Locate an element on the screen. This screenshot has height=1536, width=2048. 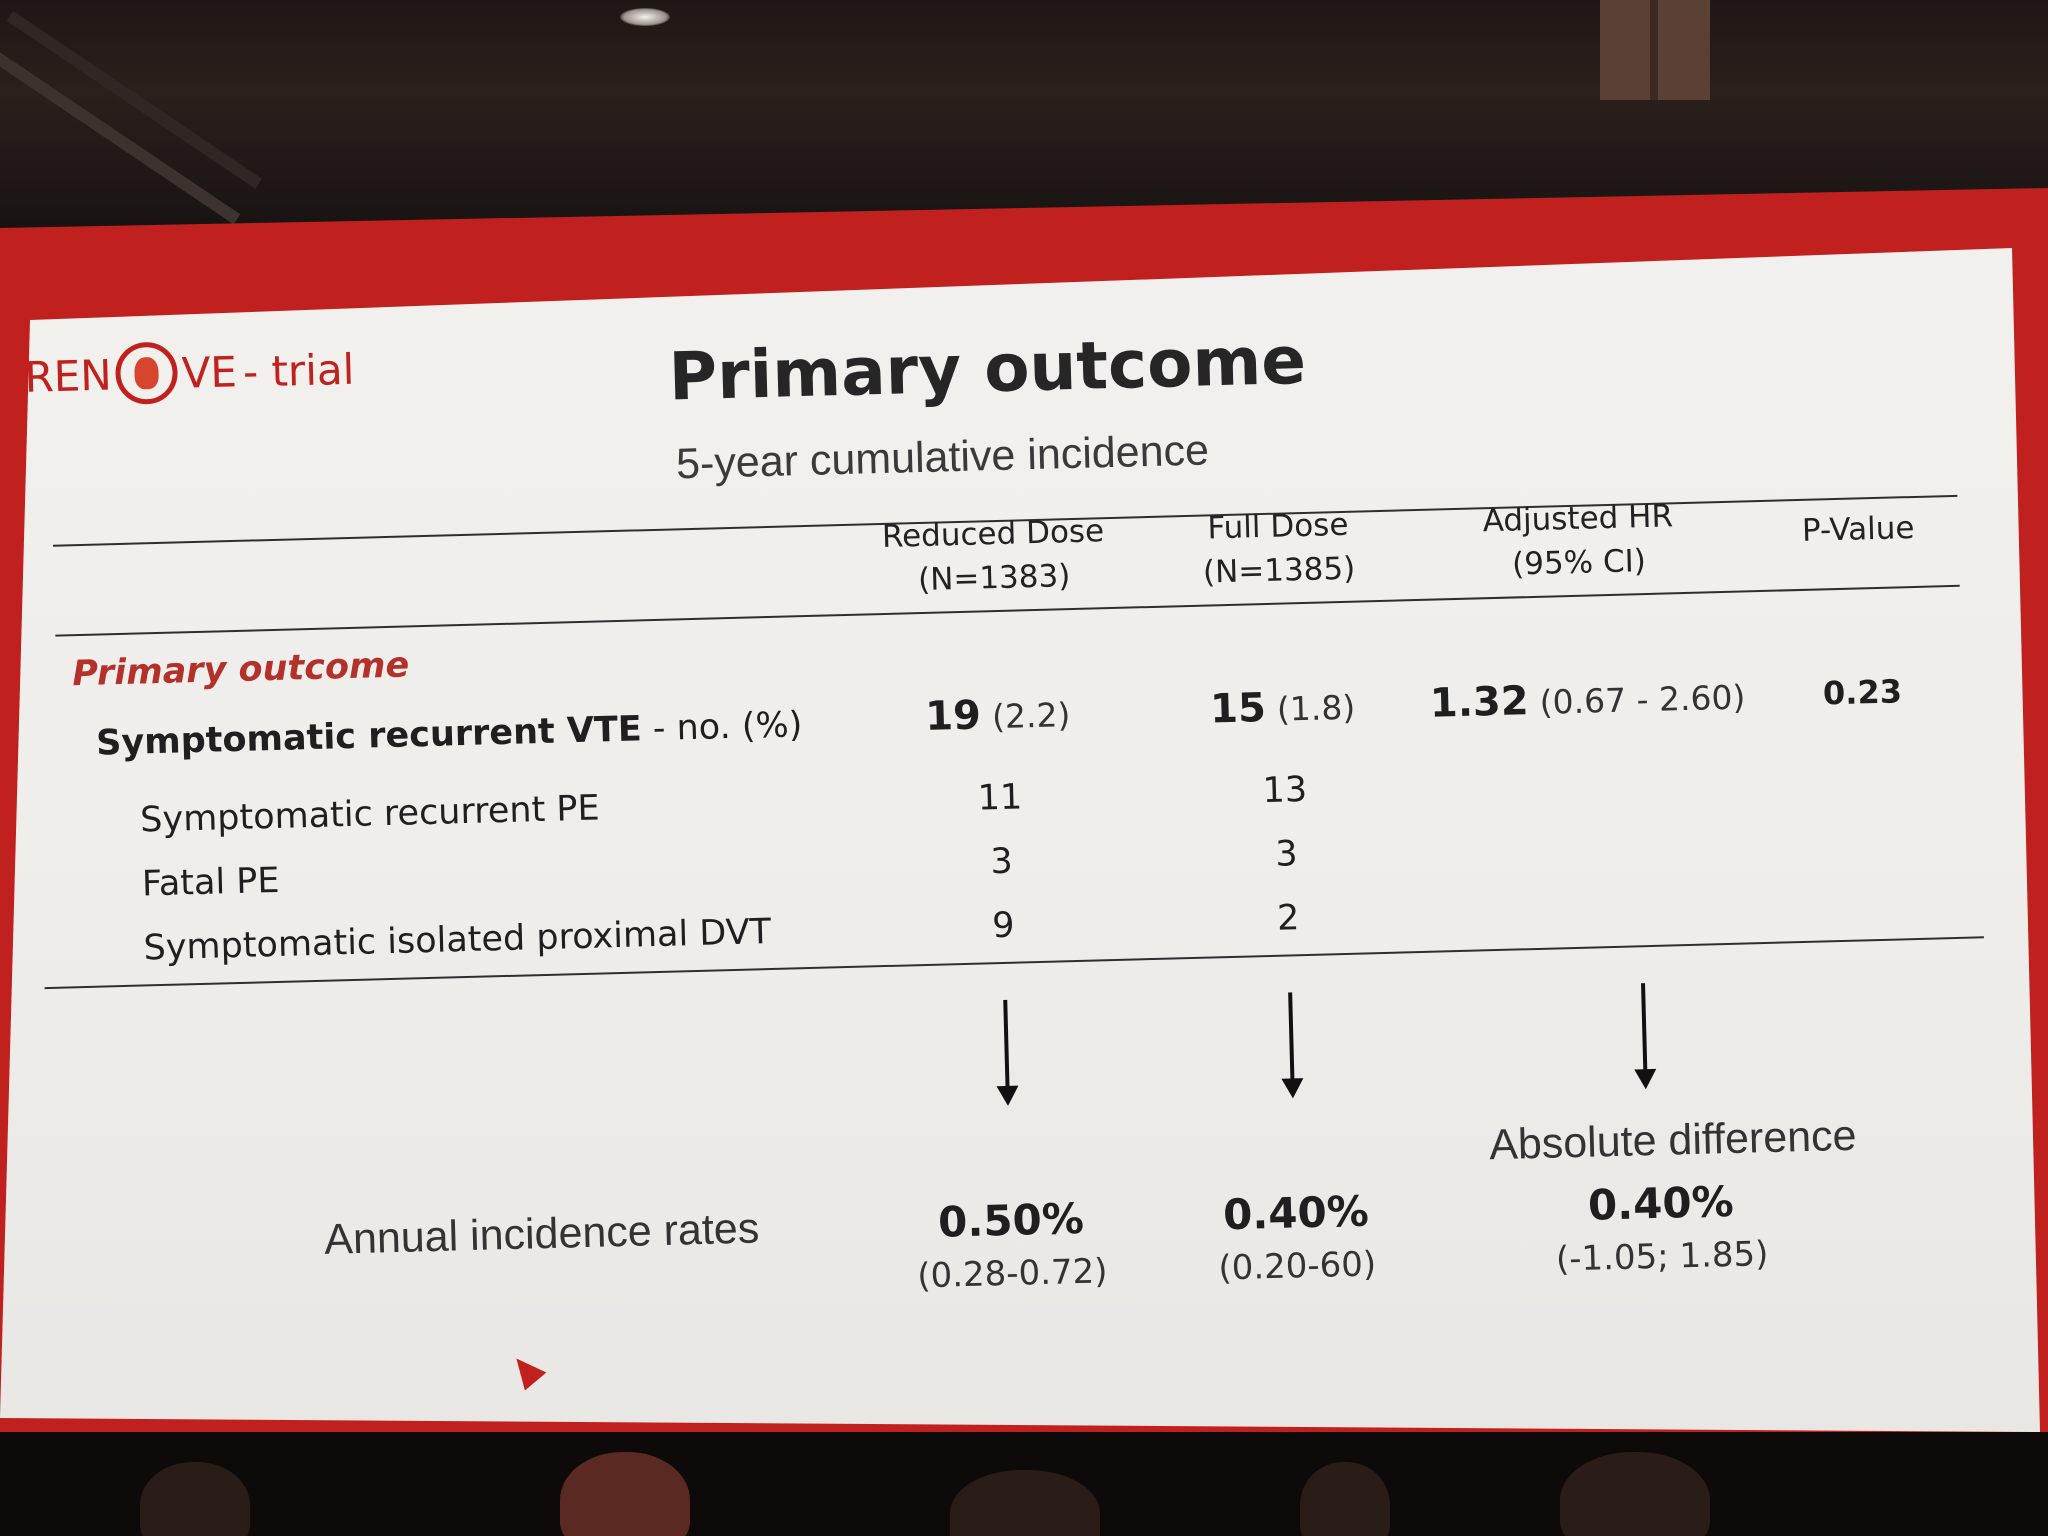
logo-text-right: VE is located at coordinates (209, 372).